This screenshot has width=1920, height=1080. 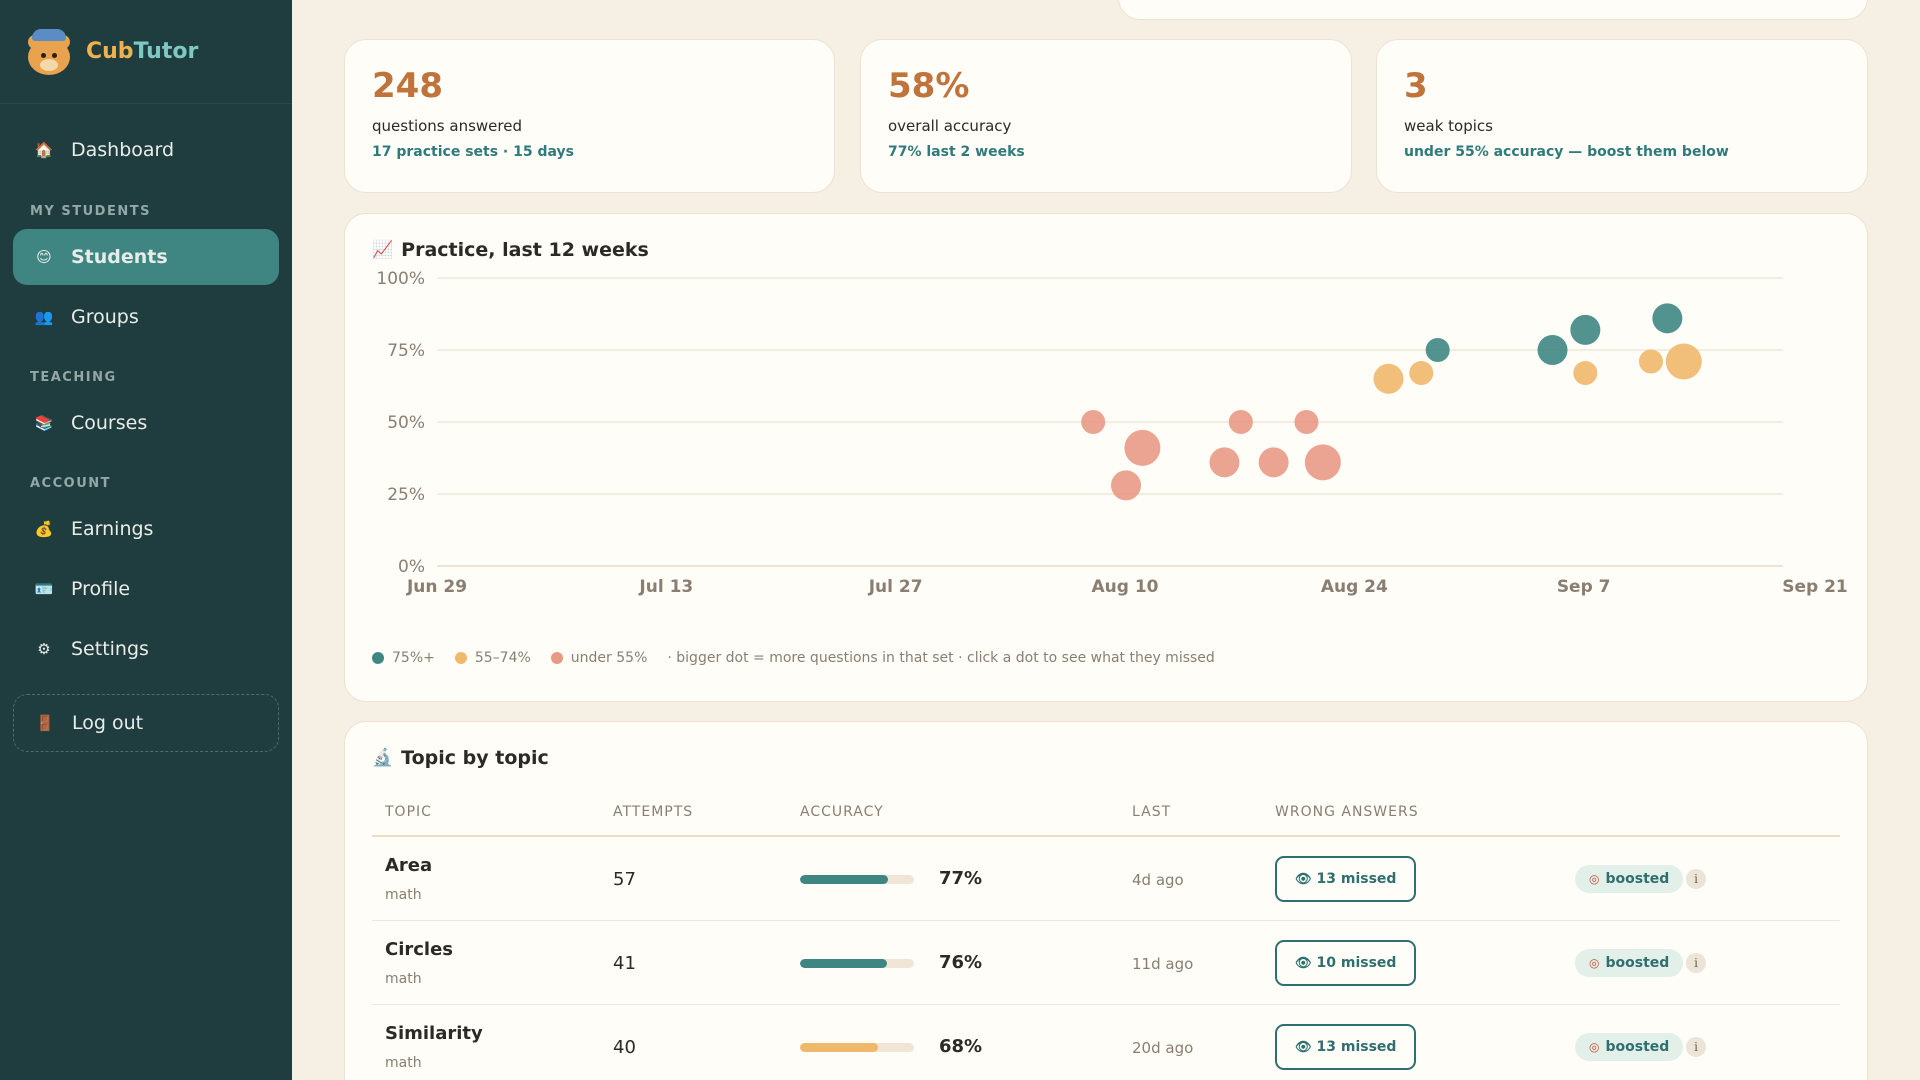 What do you see at coordinates (1584, 587) in the screenshot?
I see `x-tick-label: Sep 7` at bounding box center [1584, 587].